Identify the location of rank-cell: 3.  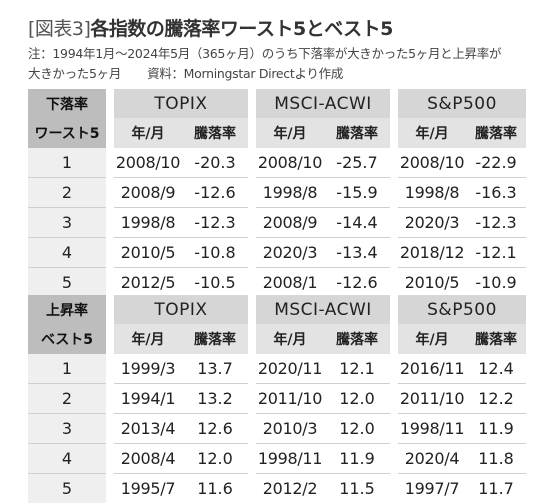
(67, 223).